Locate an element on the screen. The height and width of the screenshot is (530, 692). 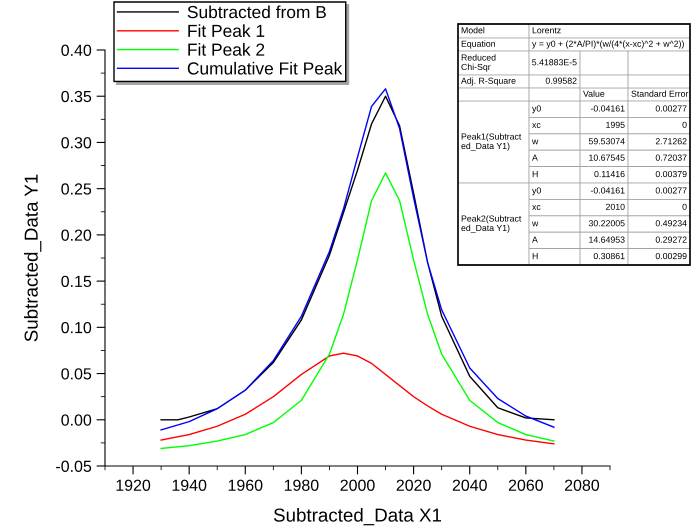
y-tick-label: 0.25 is located at coordinates (76, 189).